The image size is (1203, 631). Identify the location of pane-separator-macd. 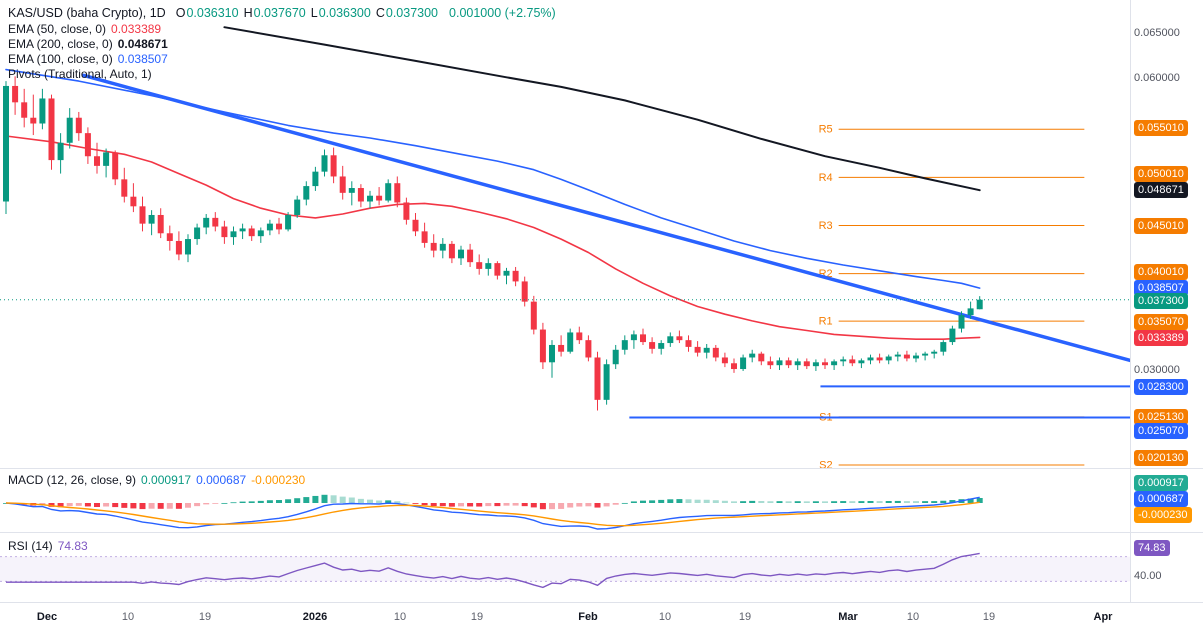
(601, 468).